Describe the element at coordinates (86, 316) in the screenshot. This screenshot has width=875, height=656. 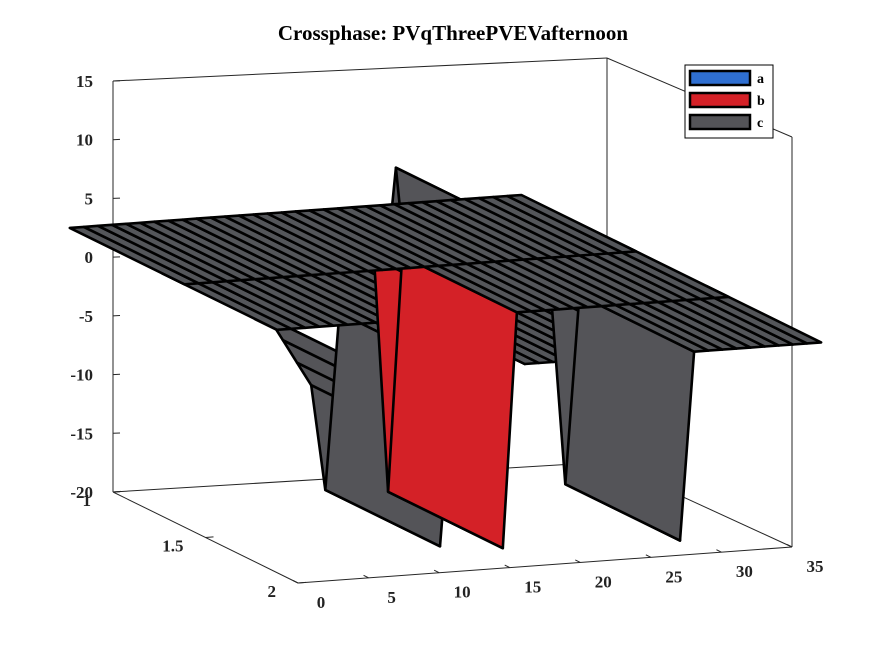
I see `z-tick-label-4: -5` at that location.